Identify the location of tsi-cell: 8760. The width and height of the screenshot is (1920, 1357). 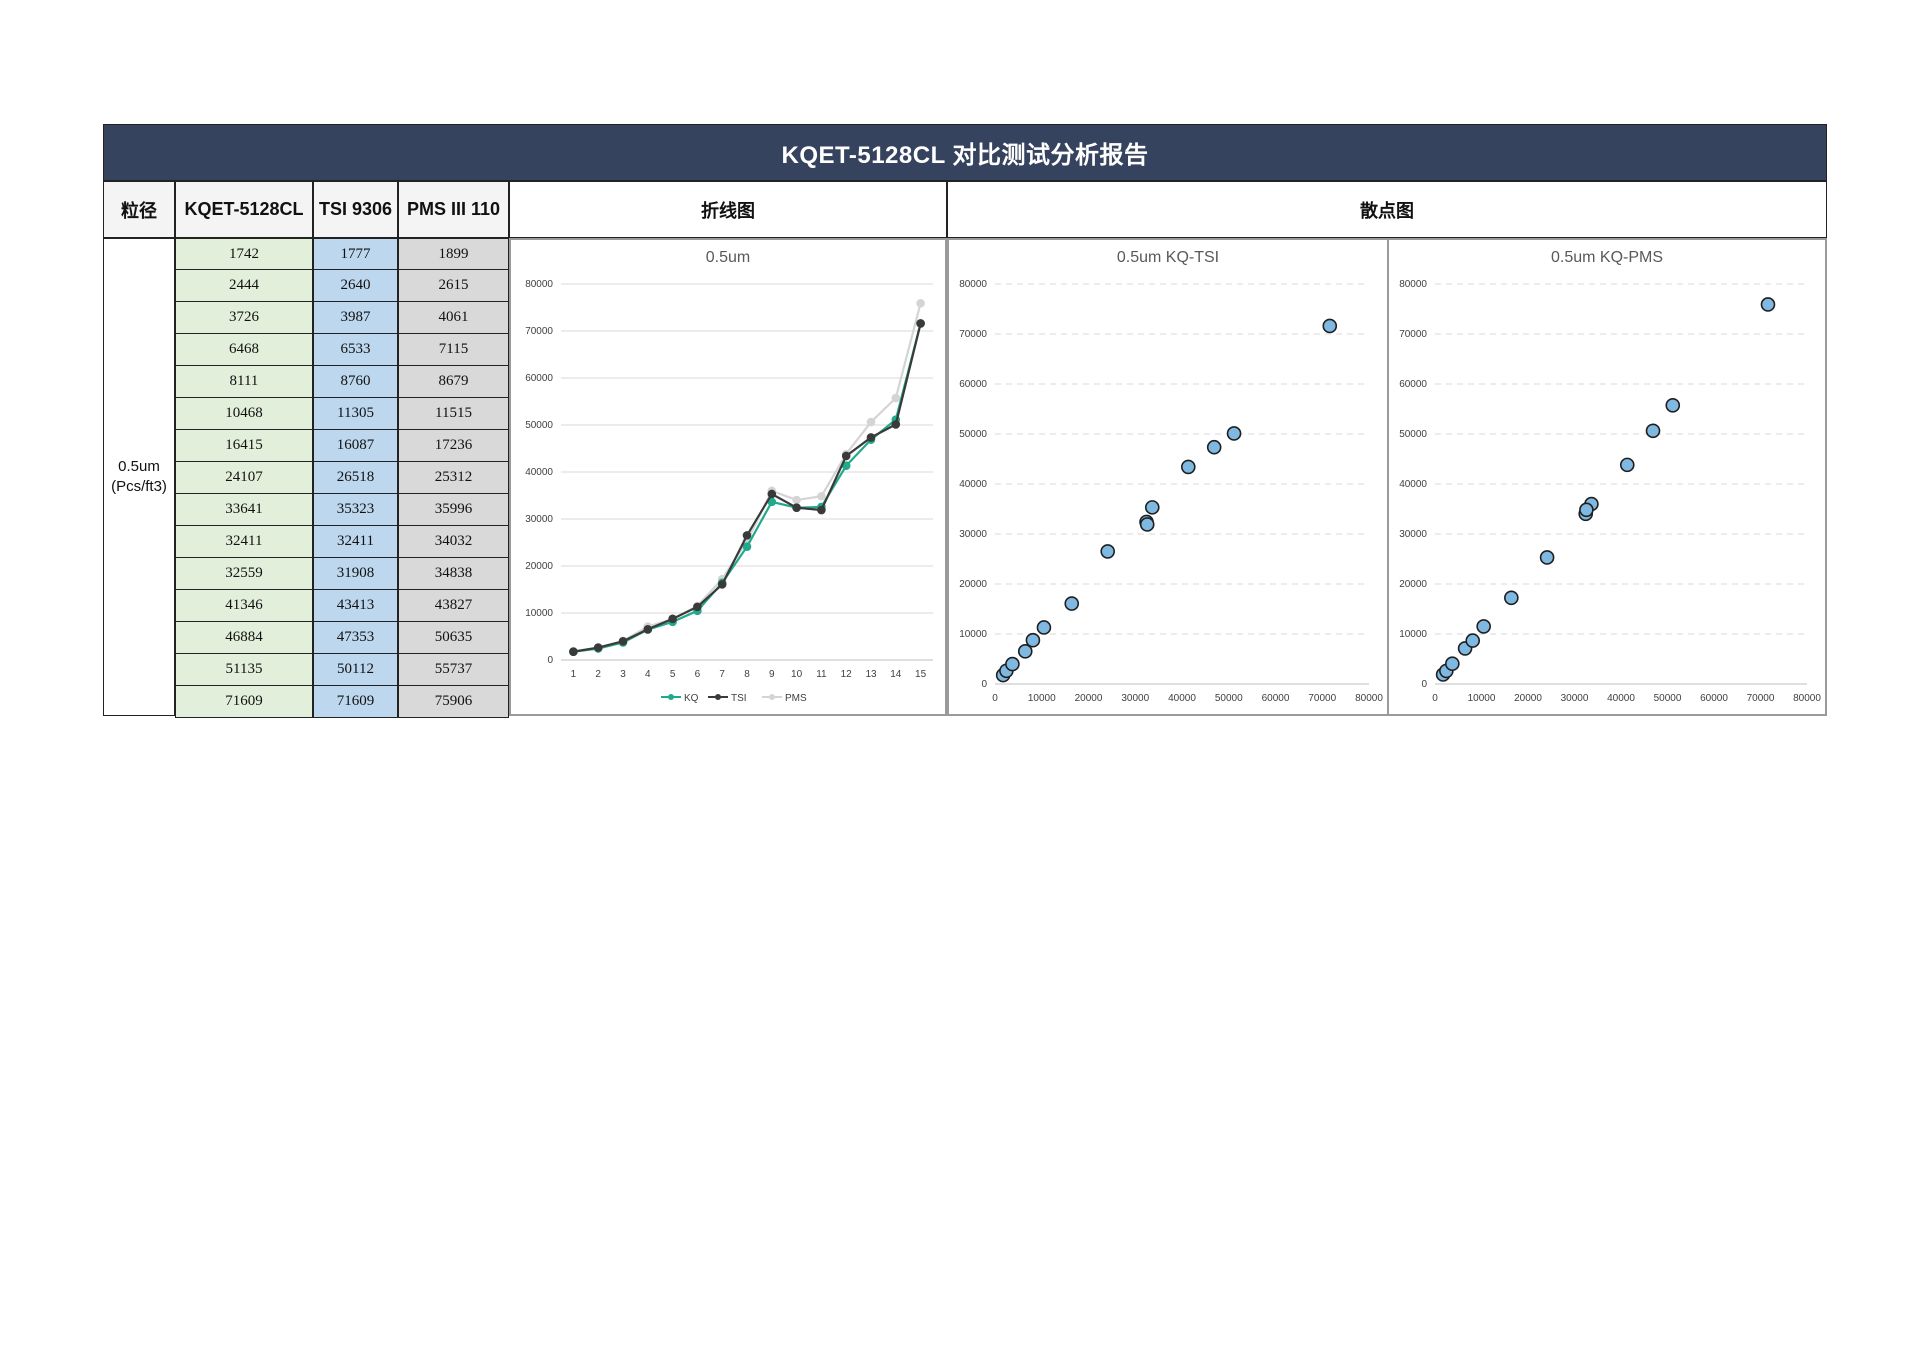
(355, 382).